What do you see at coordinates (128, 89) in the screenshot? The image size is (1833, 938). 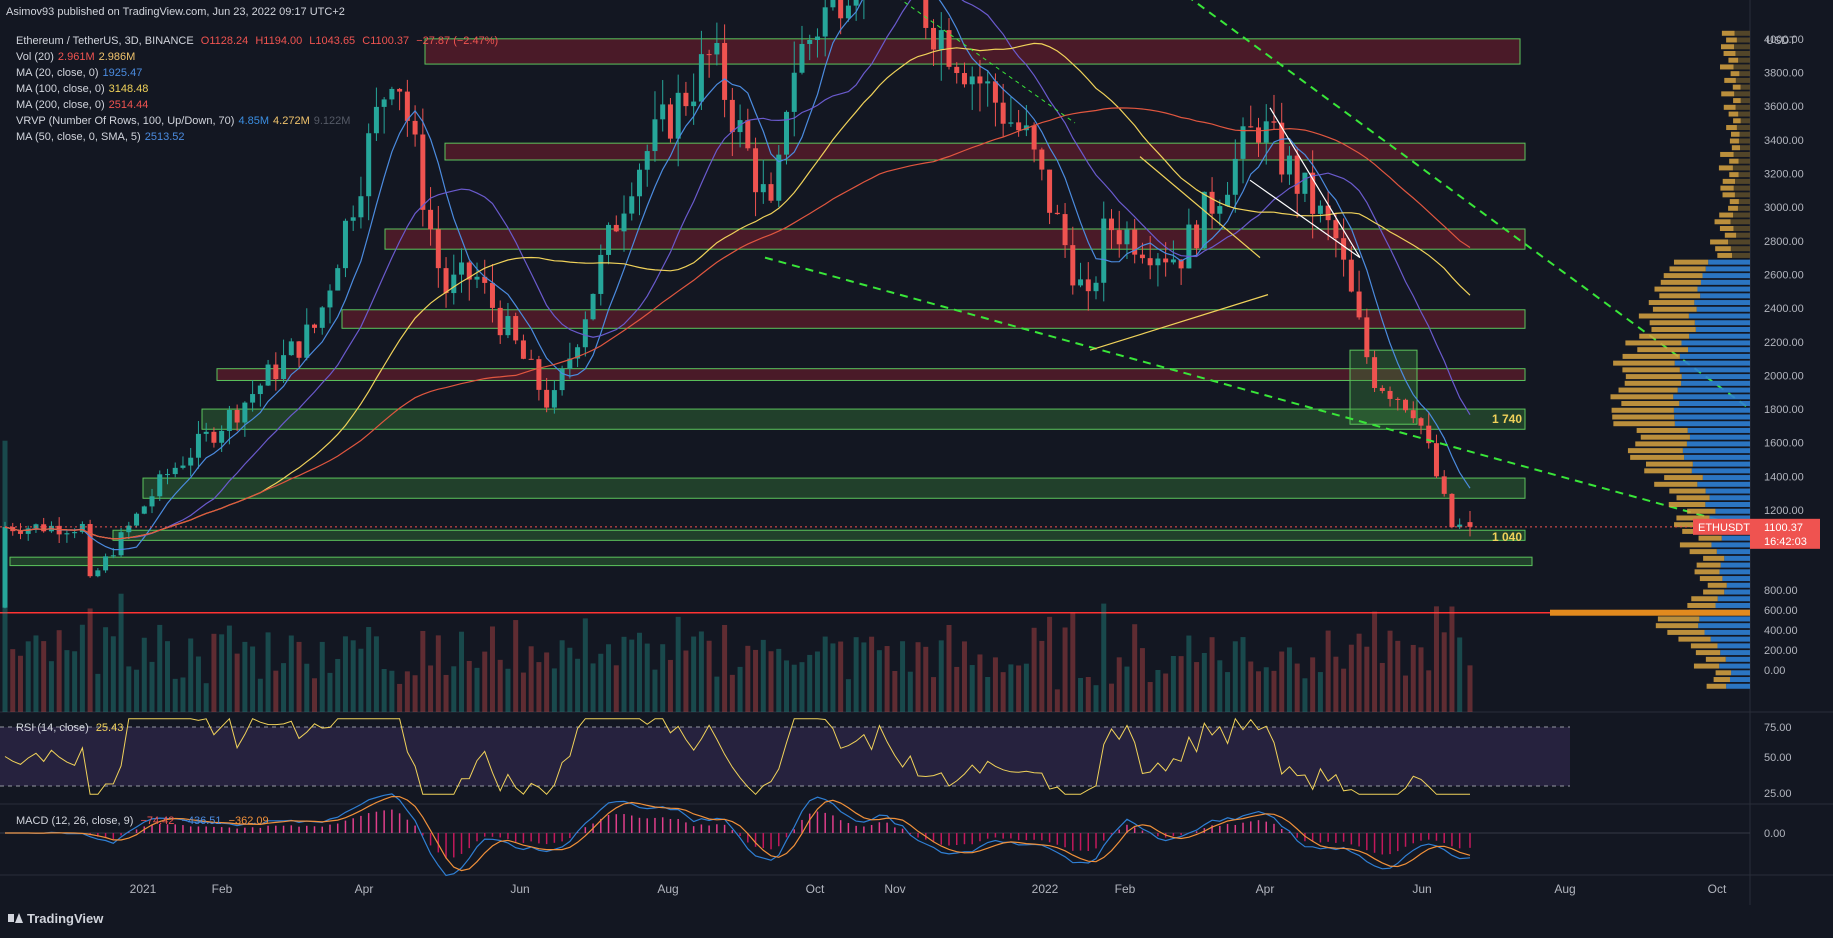 I see `indicator-value: 3148.48` at bounding box center [128, 89].